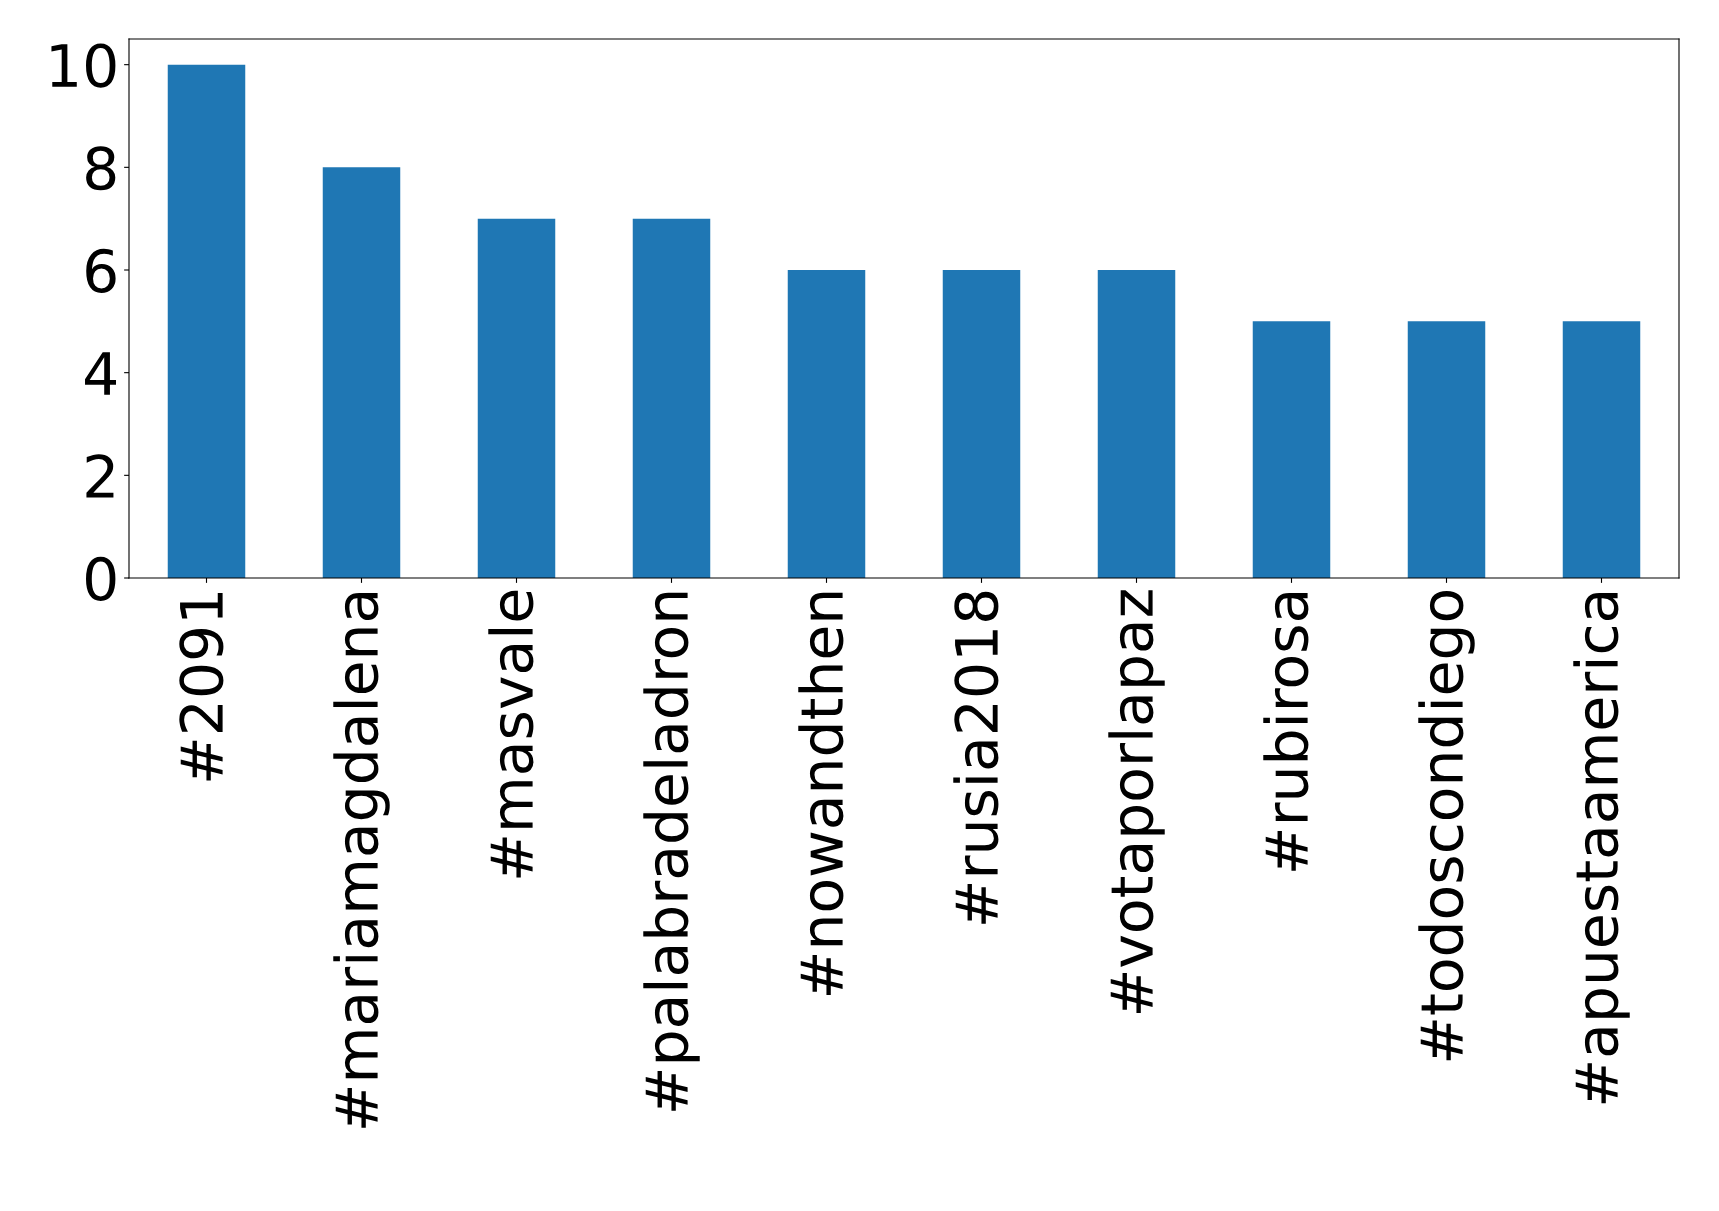 The height and width of the screenshot is (1211, 1719). I want to click on y-tick-label: 10, so click(83, 65).